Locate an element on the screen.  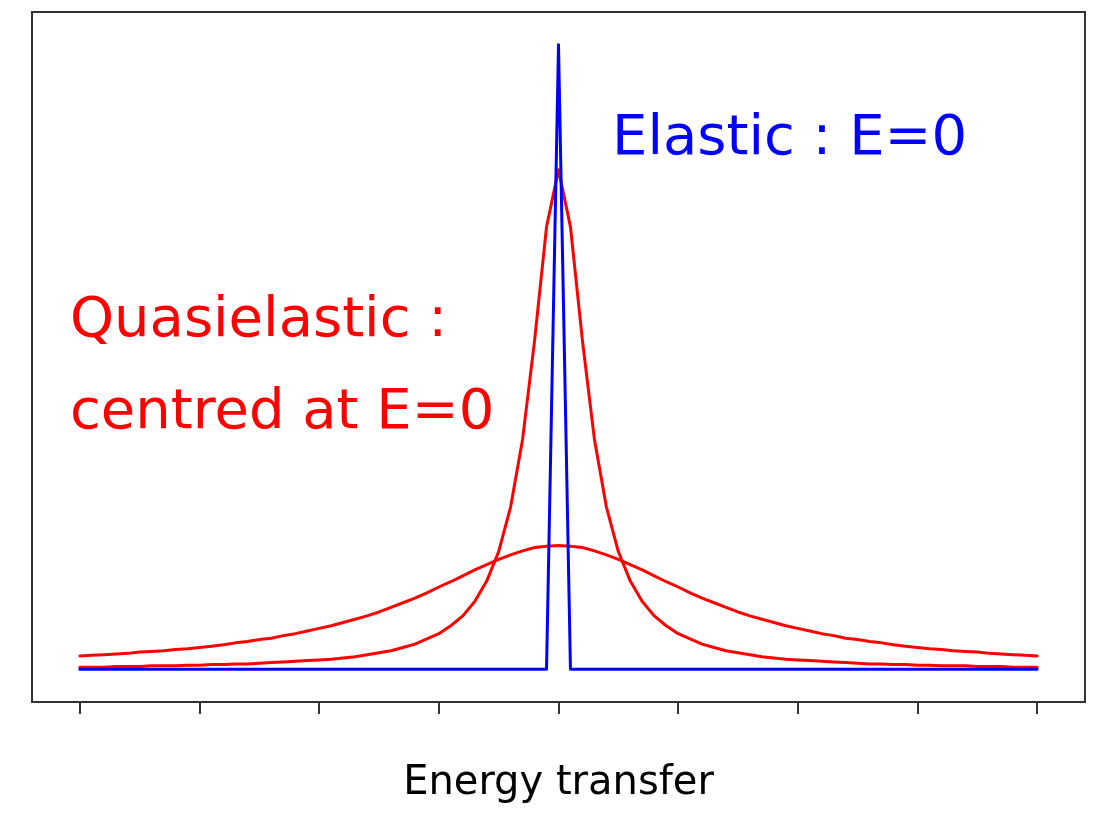
annotation: Quasielastic : centred at E=0 is located at coordinates (282, 362).